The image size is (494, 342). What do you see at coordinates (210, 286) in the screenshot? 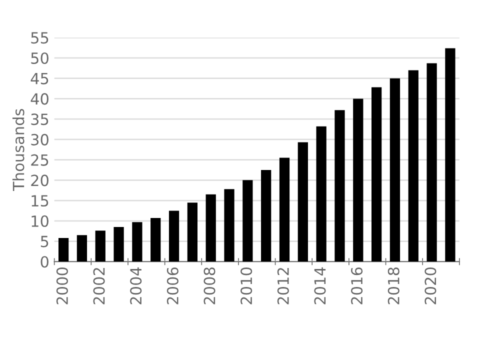
I see `x-tick-label: 2008` at bounding box center [210, 286].